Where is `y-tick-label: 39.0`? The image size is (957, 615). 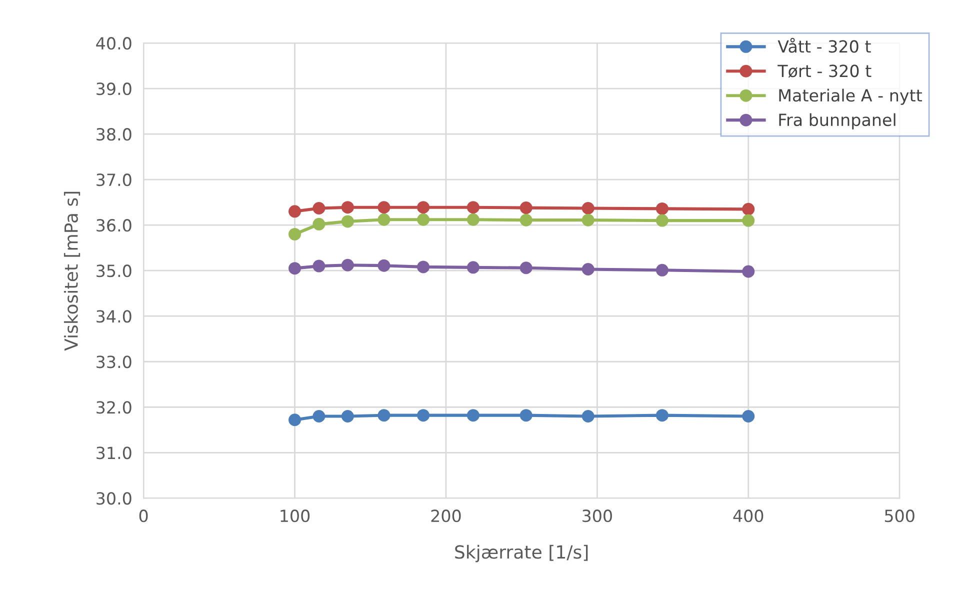
y-tick-label: 39.0 is located at coordinates (114, 89).